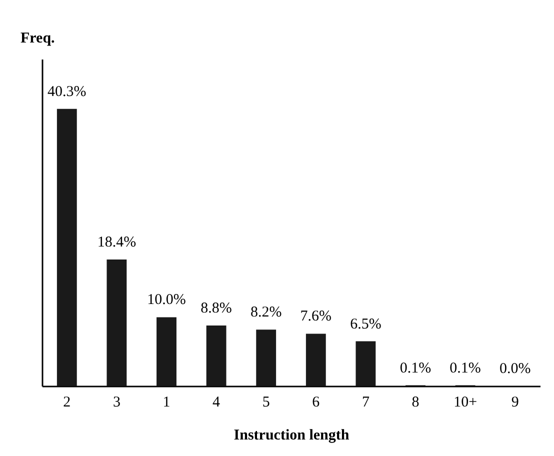 The image size is (554, 456). What do you see at coordinates (67, 402) in the screenshot?
I see `x-tick-label: 2` at bounding box center [67, 402].